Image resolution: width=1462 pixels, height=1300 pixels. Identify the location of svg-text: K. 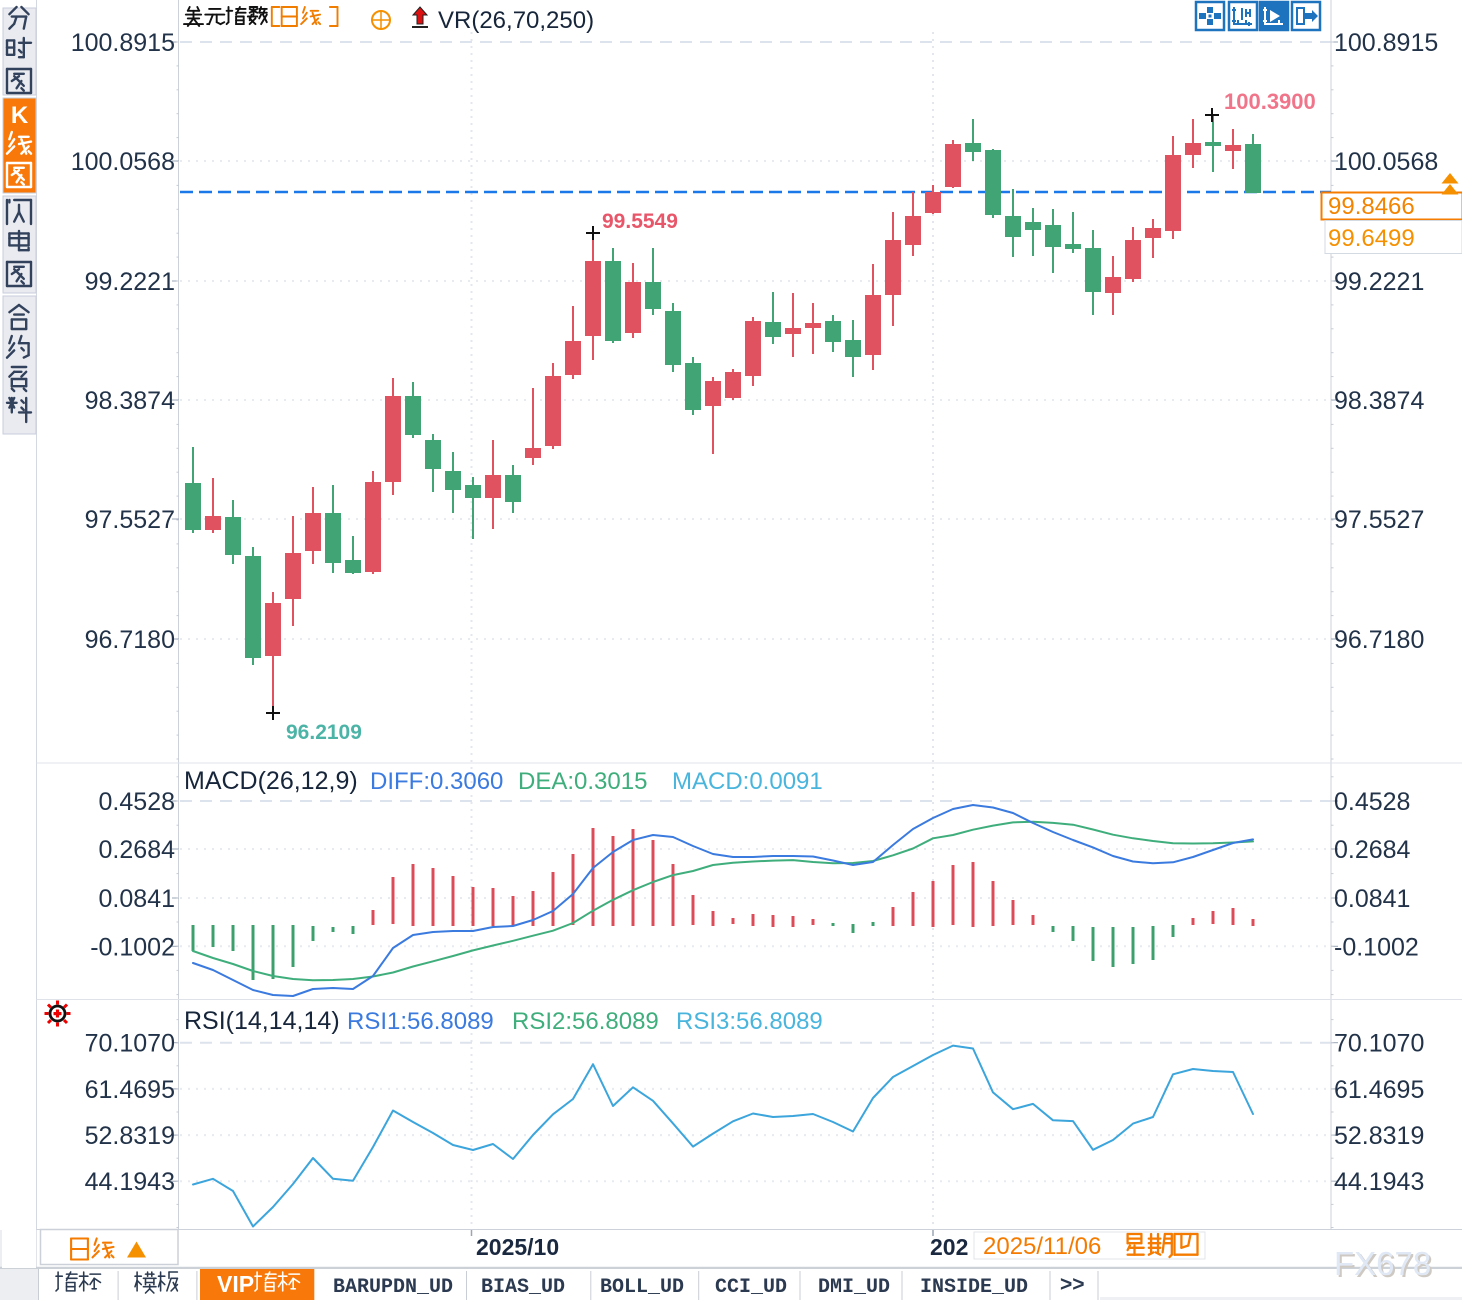
(20, 115).